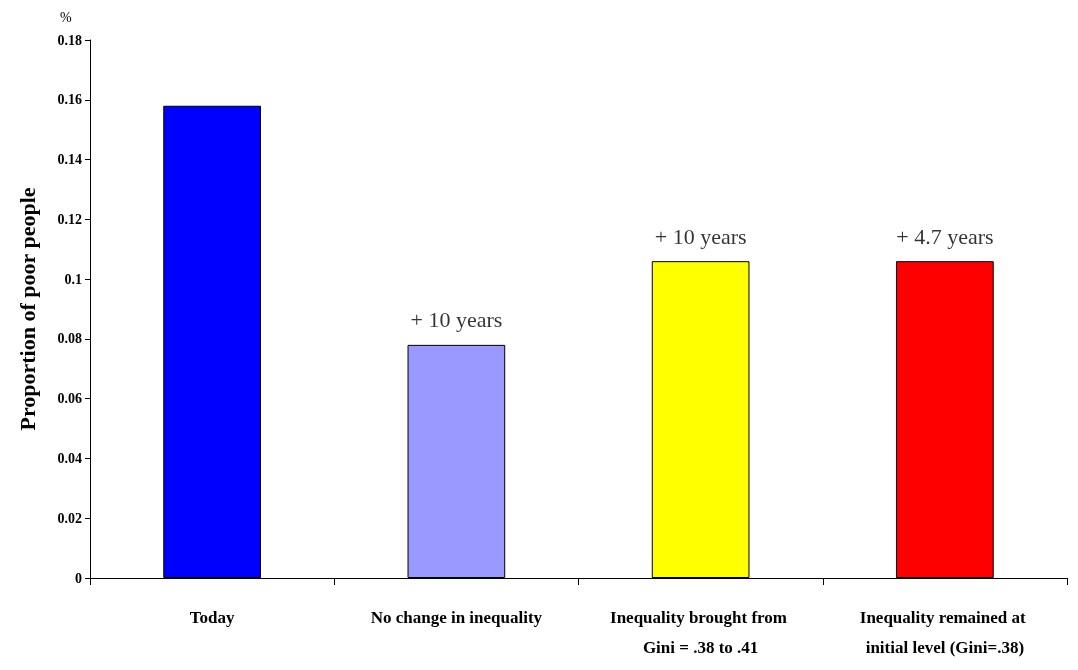 The width and height of the screenshot is (1078, 670). I want to click on y-tick-label: 0, so click(78, 578).